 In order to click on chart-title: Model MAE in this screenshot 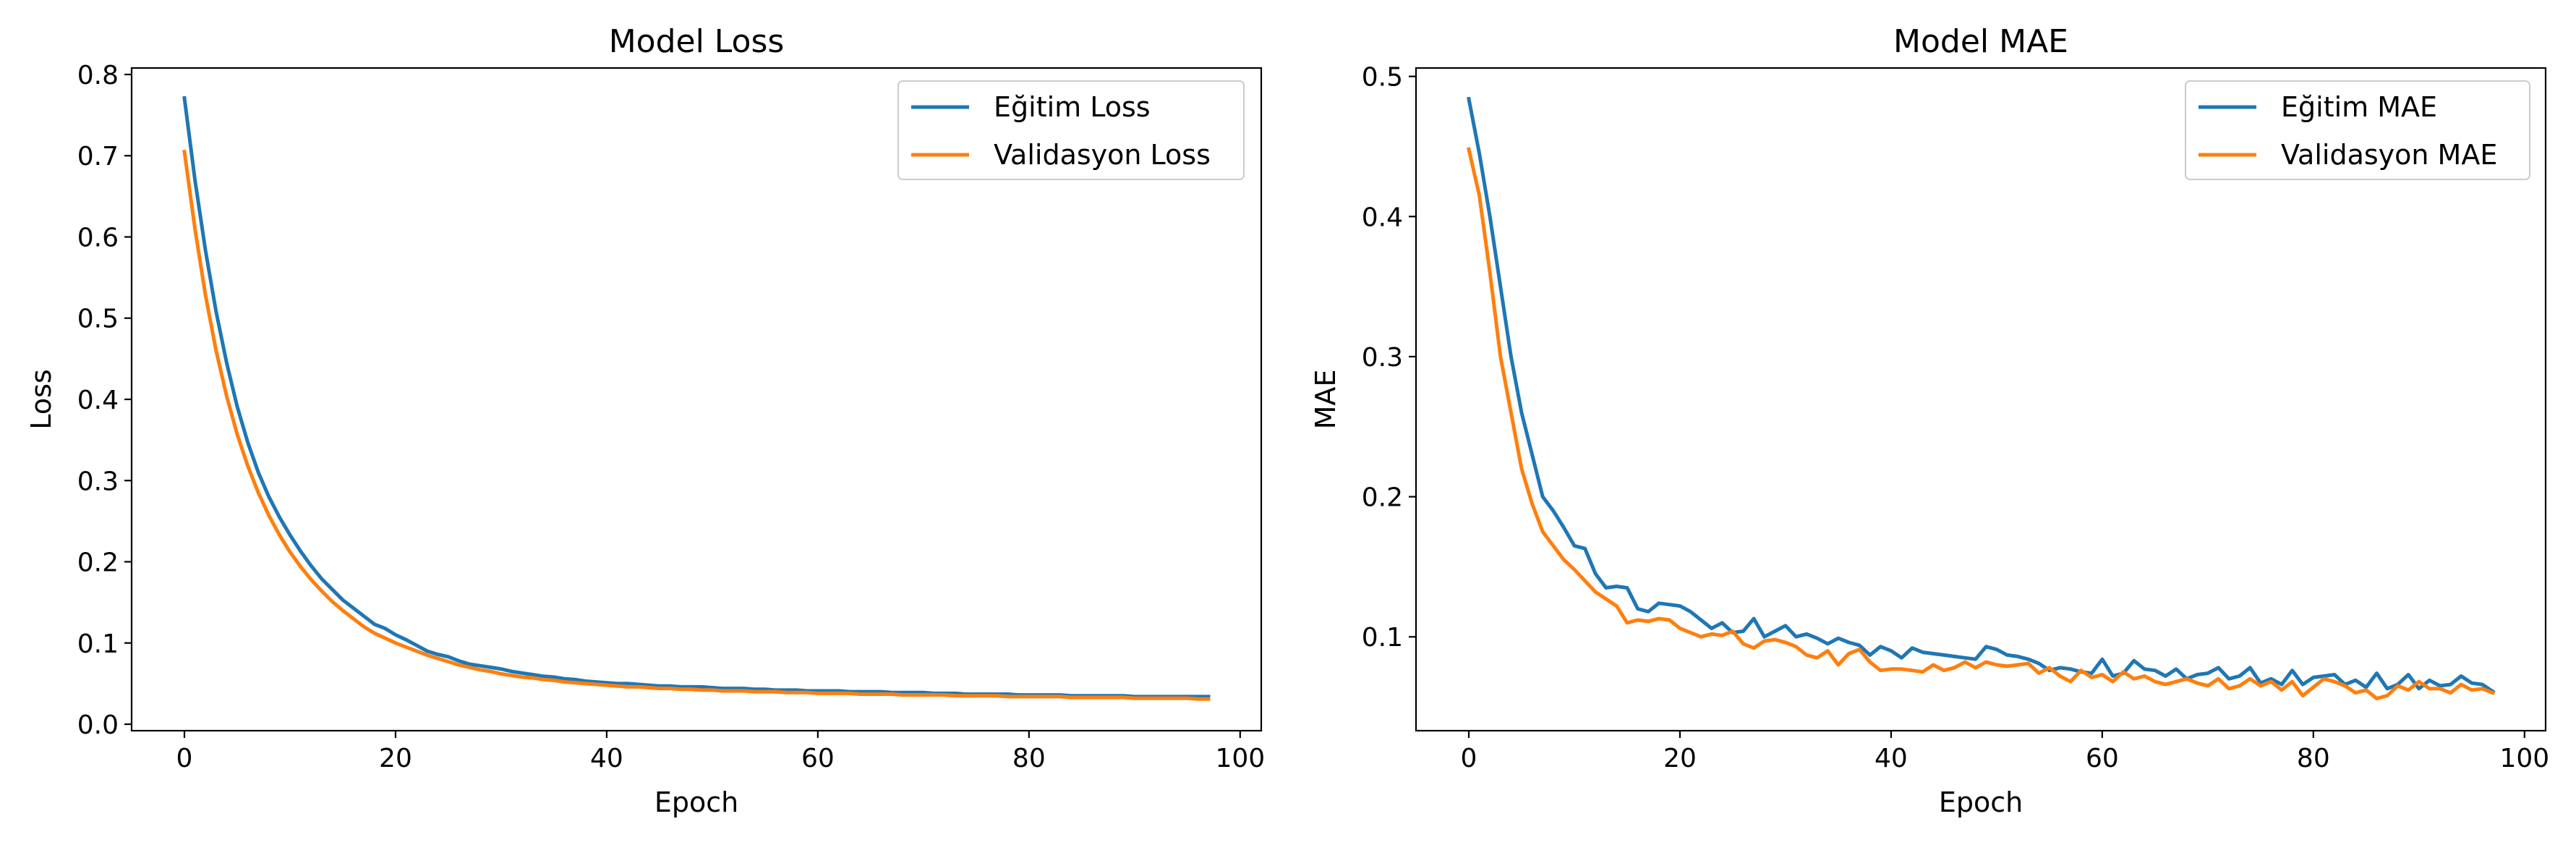, I will do `click(1981, 41)`.